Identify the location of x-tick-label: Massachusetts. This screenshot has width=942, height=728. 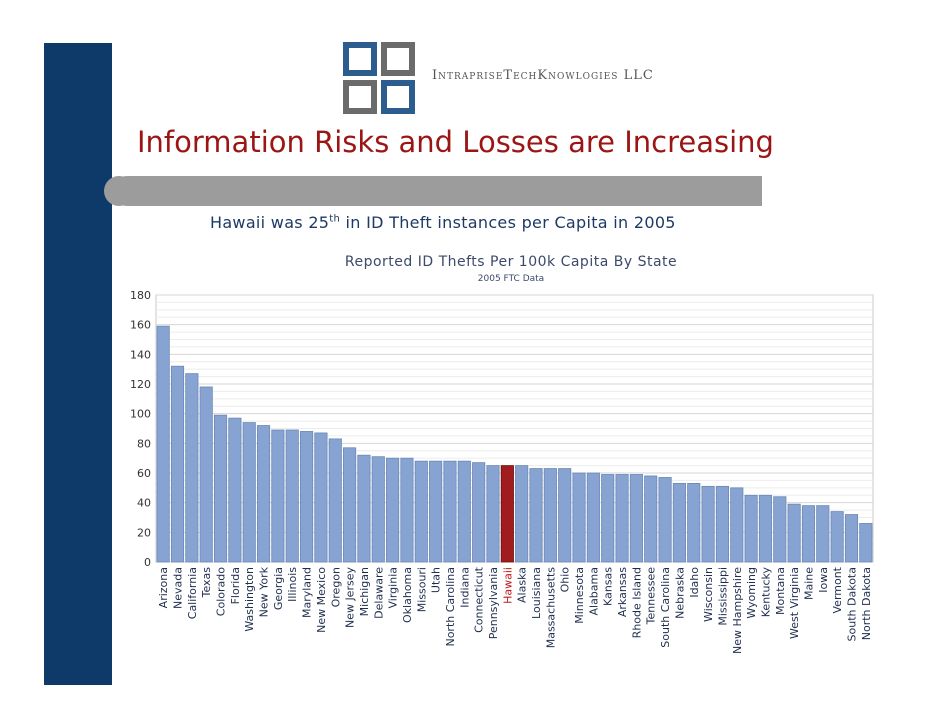
(550, 608).